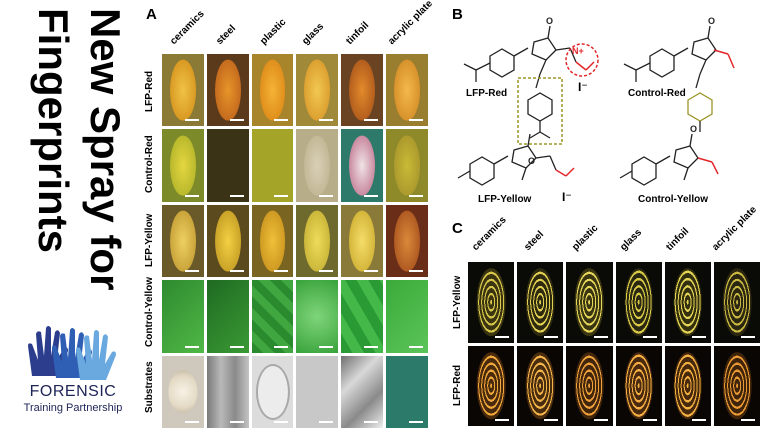  Describe the element at coordinates (183, 391) in the screenshot. I see `a-substrate-ceramics` at that location.